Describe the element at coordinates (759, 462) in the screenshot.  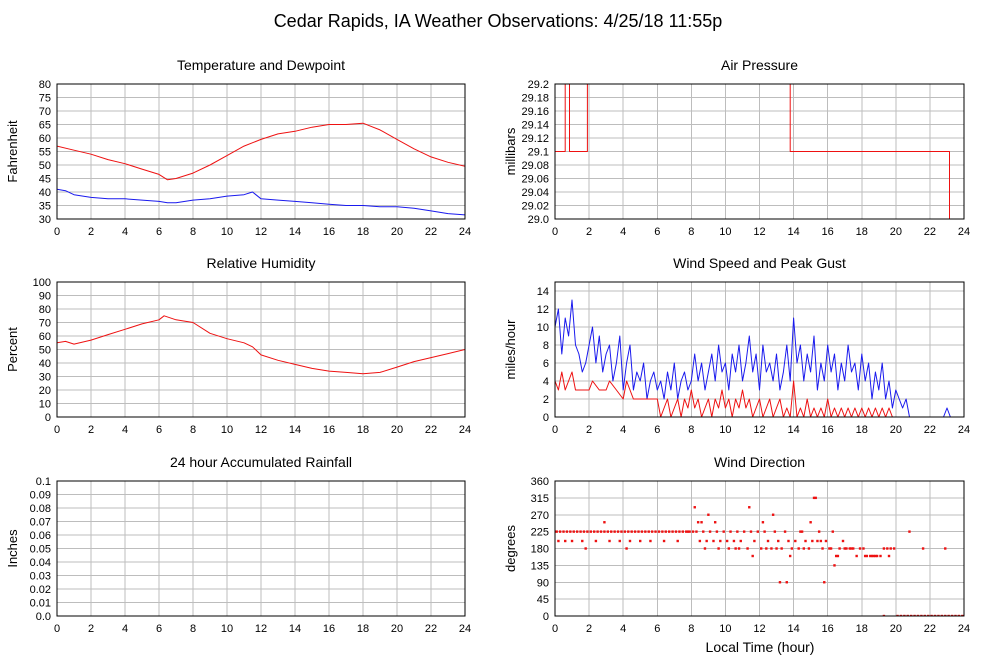
I see `direction-title: Wind Direction` at that location.